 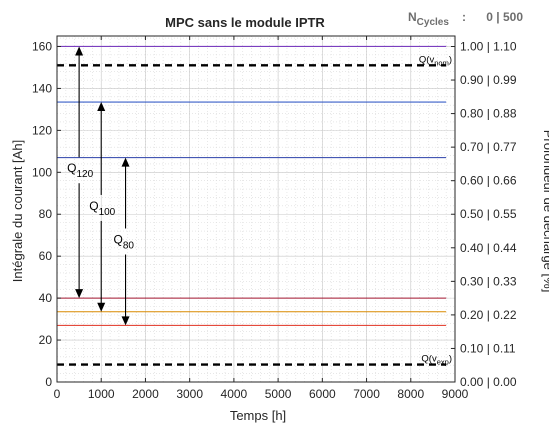 What do you see at coordinates (145, 394) in the screenshot?
I see `x-tick-label: 2000` at bounding box center [145, 394].